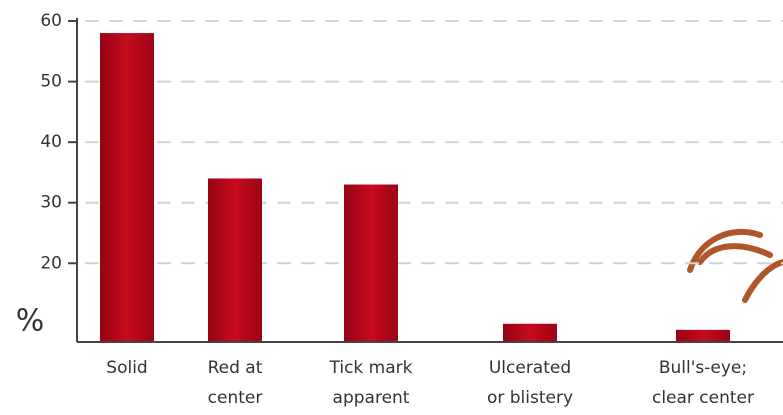 The height and width of the screenshot is (415, 783). I want to click on x-tick-label: Tick mark, so click(371, 368).